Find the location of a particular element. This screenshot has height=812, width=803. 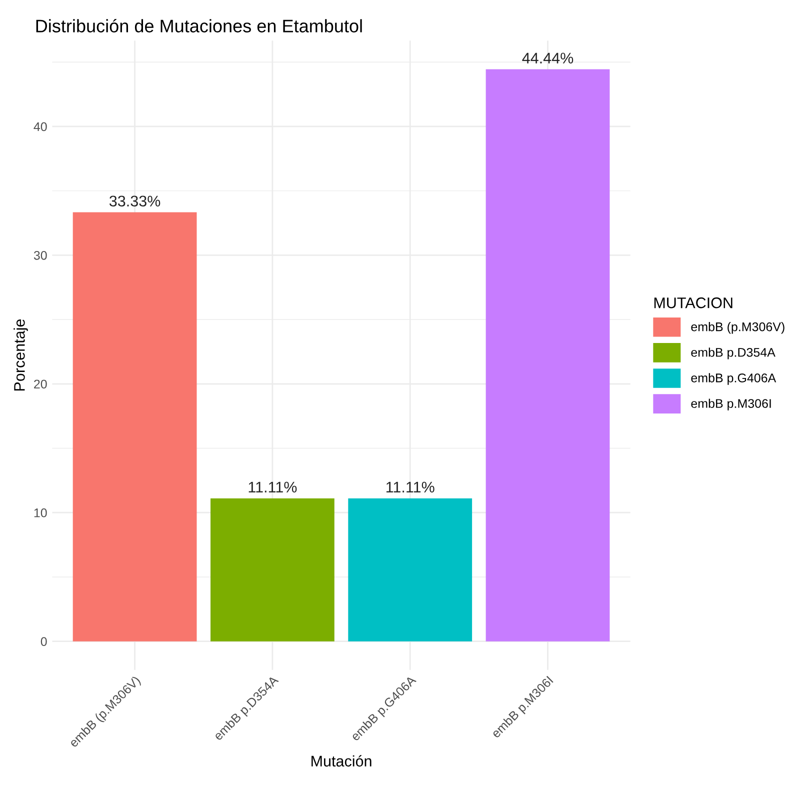

chart-title: Distribución de Mutaciones en Etambutol is located at coordinates (199, 25).